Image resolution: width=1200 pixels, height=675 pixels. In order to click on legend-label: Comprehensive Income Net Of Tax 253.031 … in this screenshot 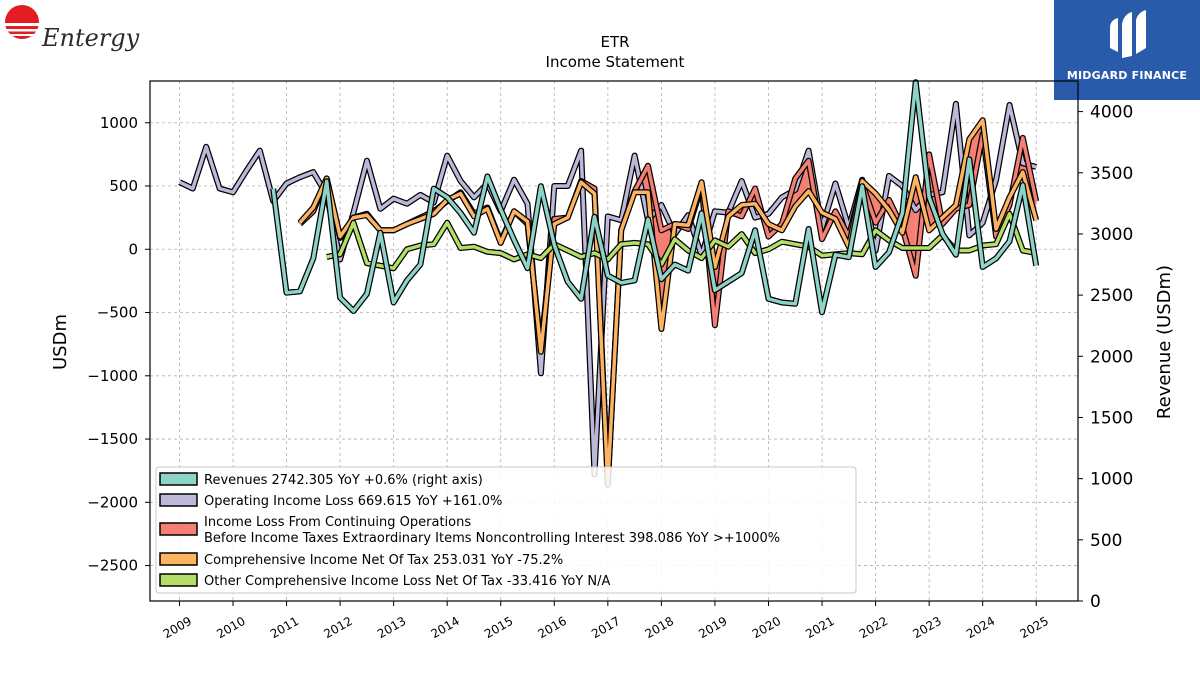, I will do `click(383, 560)`.